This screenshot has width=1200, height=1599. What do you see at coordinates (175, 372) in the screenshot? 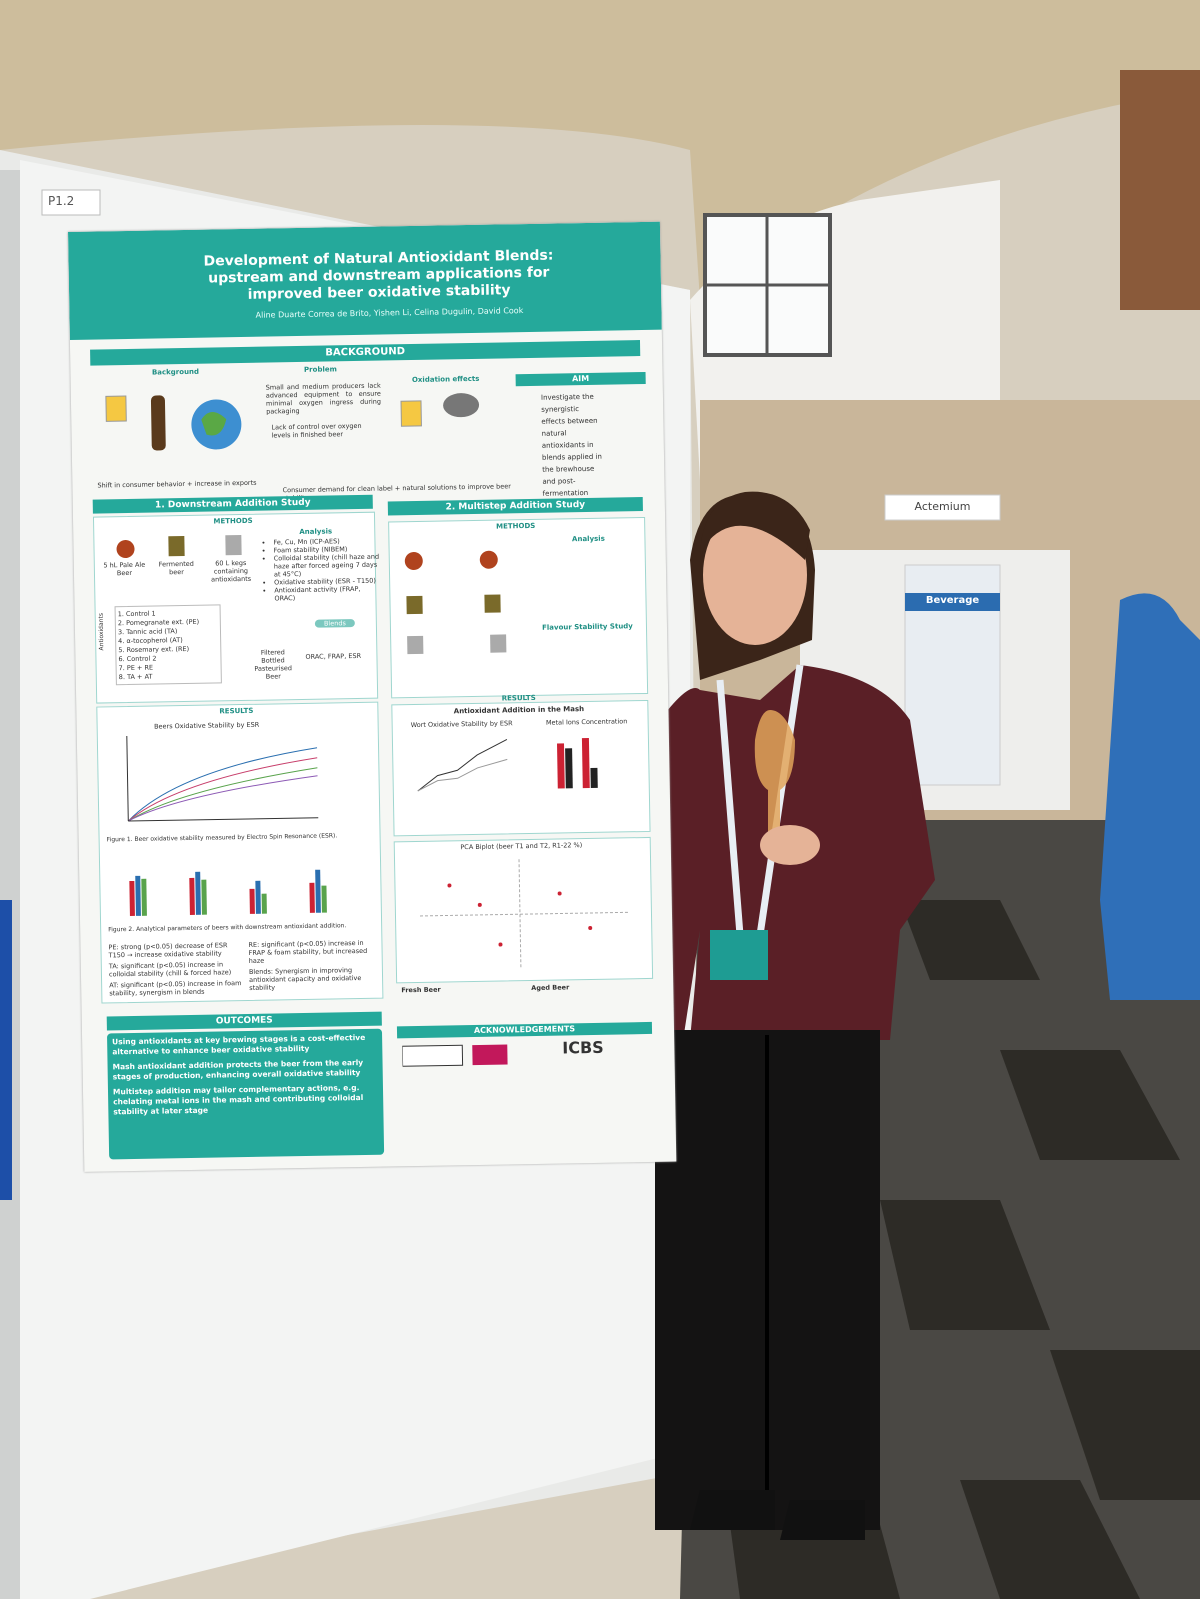
I see `column-title: Background` at bounding box center [175, 372].